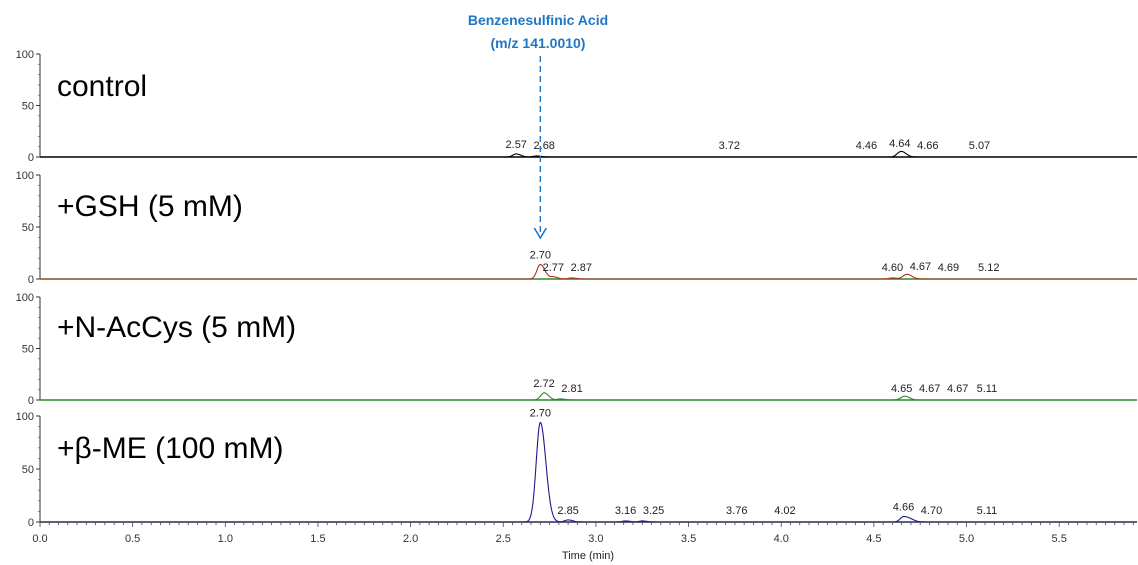  Describe the element at coordinates (538, 43) in the screenshot. I see `annotation-mz-value: (m/z 141.0010)` at that location.